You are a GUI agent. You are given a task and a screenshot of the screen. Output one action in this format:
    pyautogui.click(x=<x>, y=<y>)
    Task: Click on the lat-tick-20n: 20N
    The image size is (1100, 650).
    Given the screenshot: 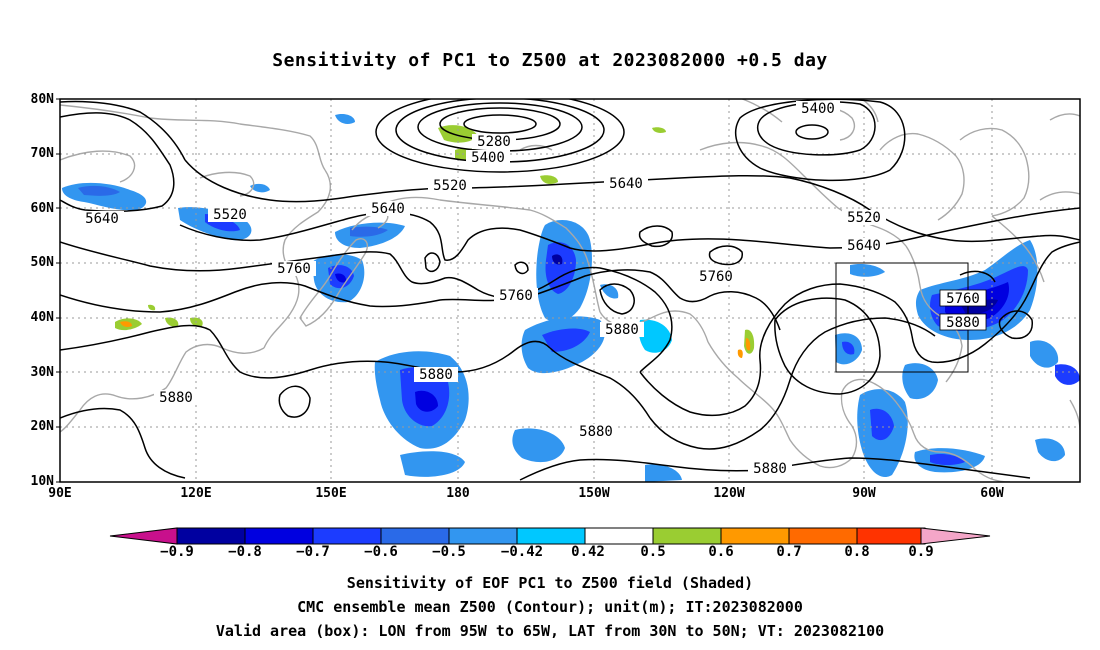 What is the action you would take?
    pyautogui.click(x=42, y=426)
    